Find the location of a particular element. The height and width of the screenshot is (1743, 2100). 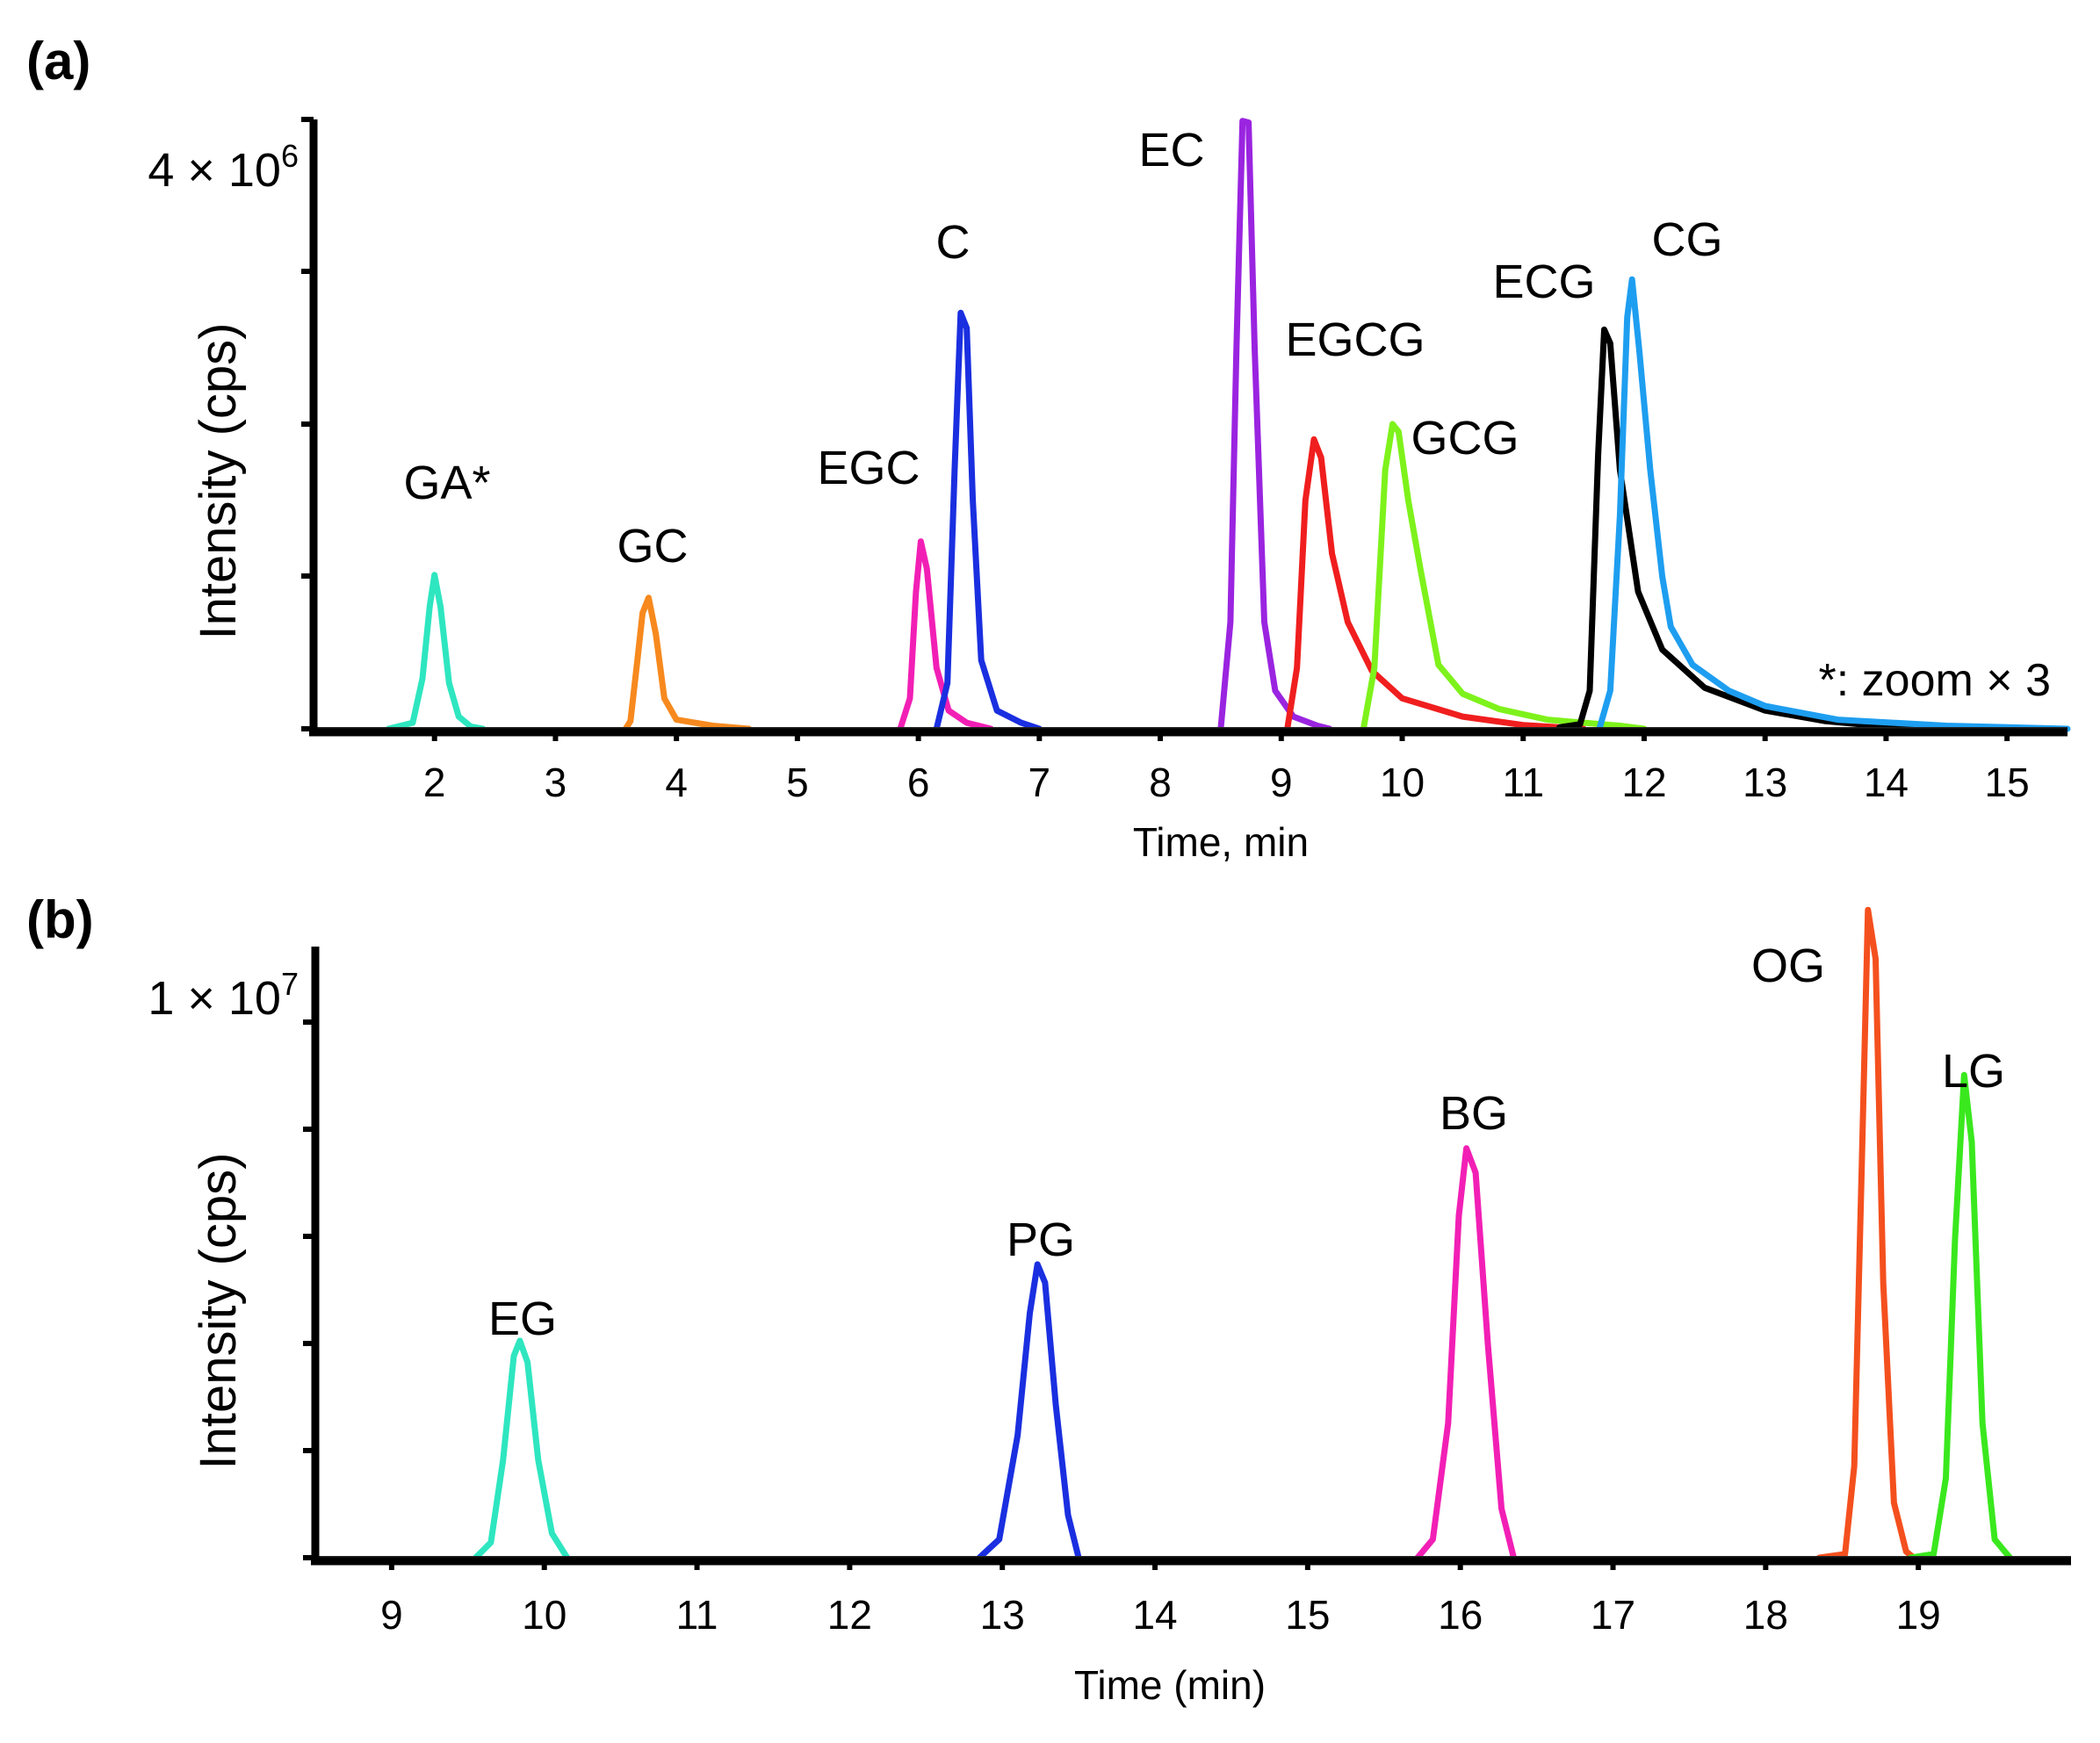

x-tick-label-b-19: 19 is located at coordinates (1918, 1615).